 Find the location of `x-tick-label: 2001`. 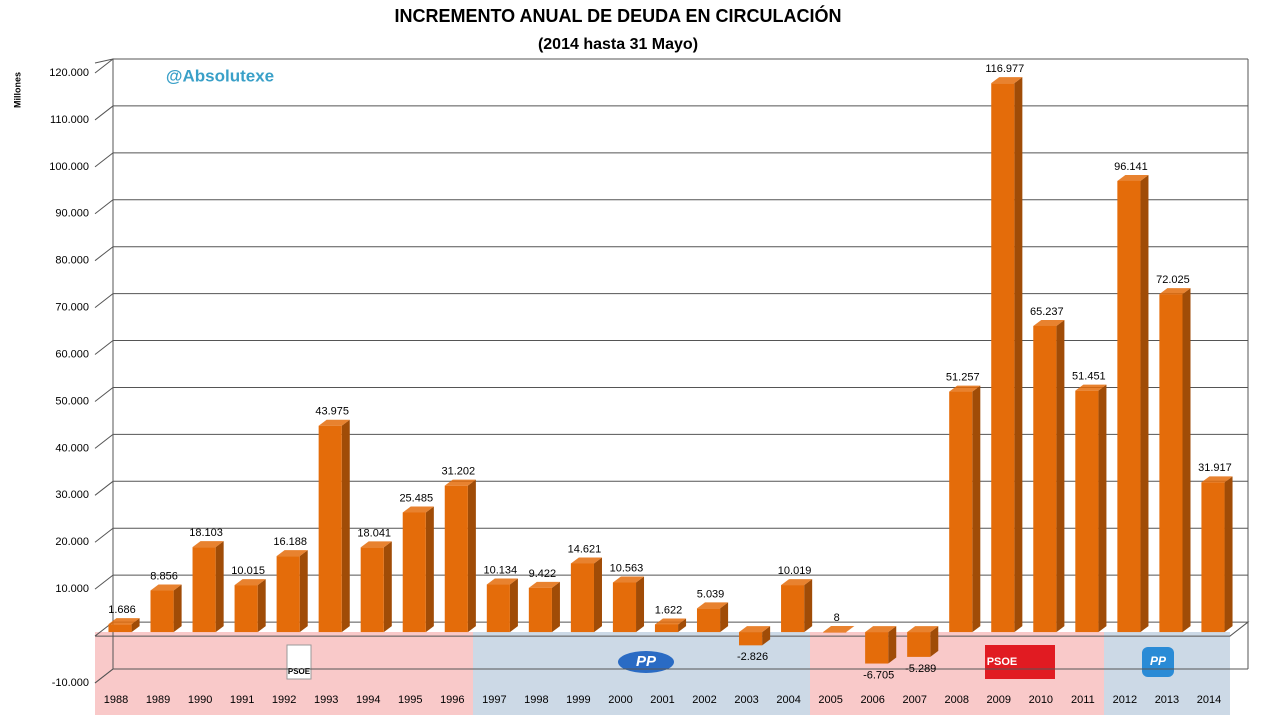

x-tick-label: 2001 is located at coordinates (662, 700).